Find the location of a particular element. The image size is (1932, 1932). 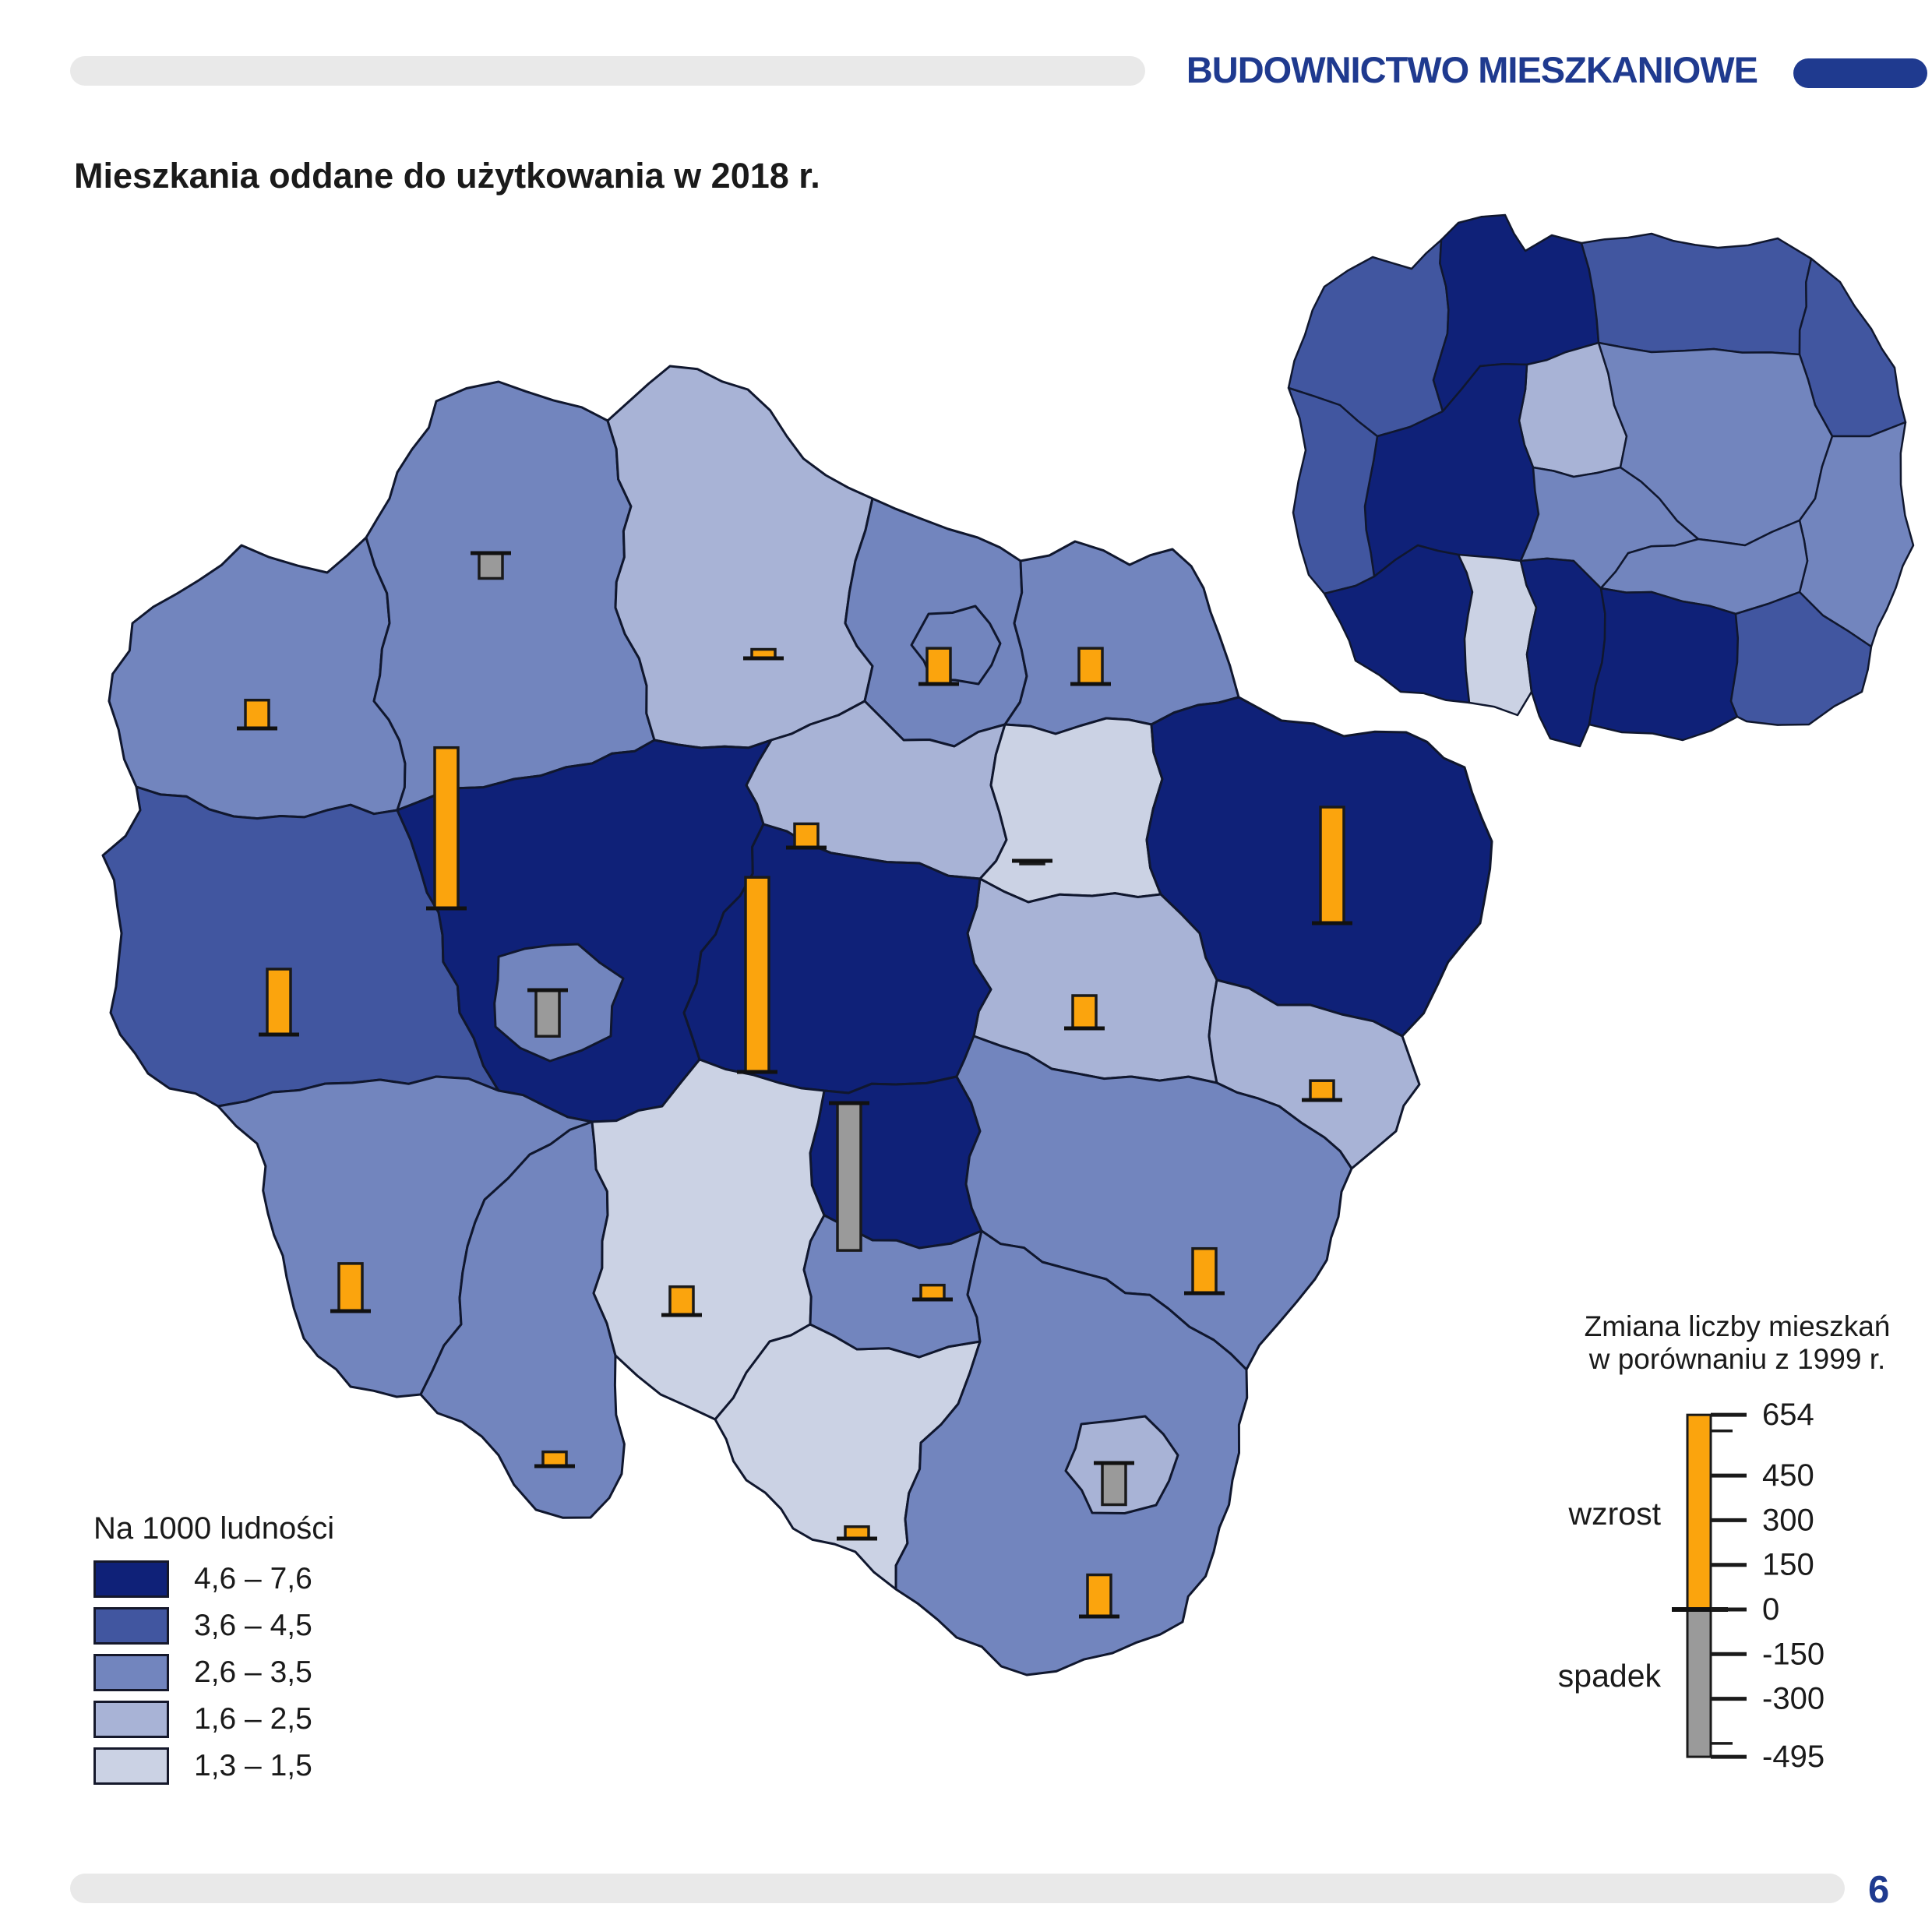

change-bar-r02 is located at coordinates (491, 566).